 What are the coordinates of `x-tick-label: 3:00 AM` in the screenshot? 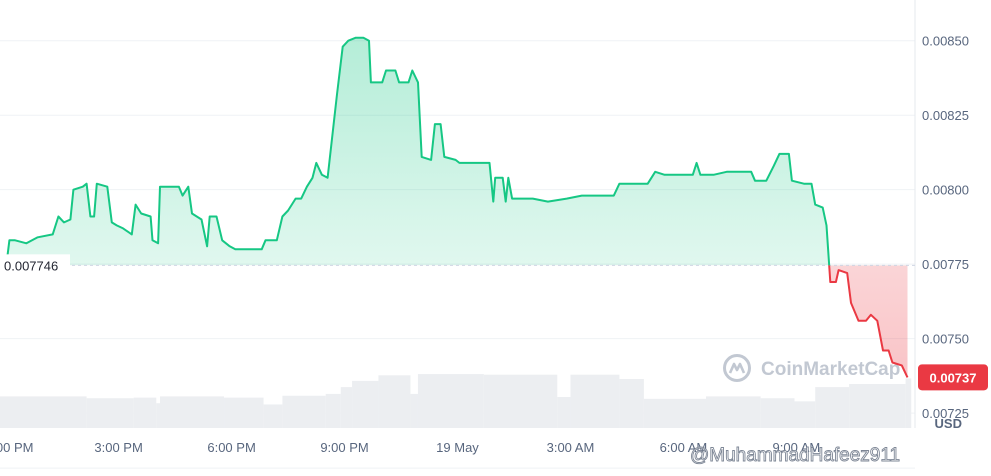 It's located at (571, 447).